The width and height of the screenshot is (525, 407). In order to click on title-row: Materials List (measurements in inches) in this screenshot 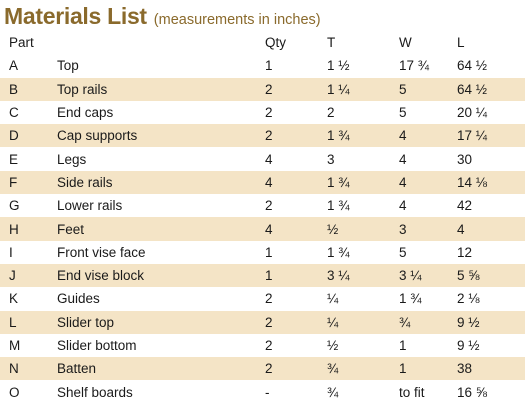, I will do `click(162, 17)`.